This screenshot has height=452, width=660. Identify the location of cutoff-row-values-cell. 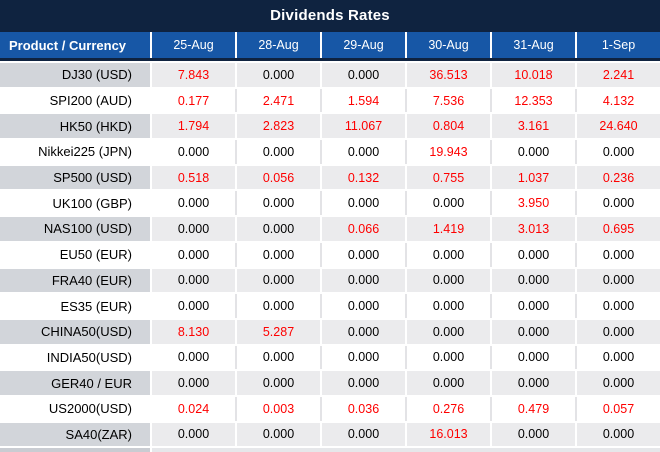
(406, 450).